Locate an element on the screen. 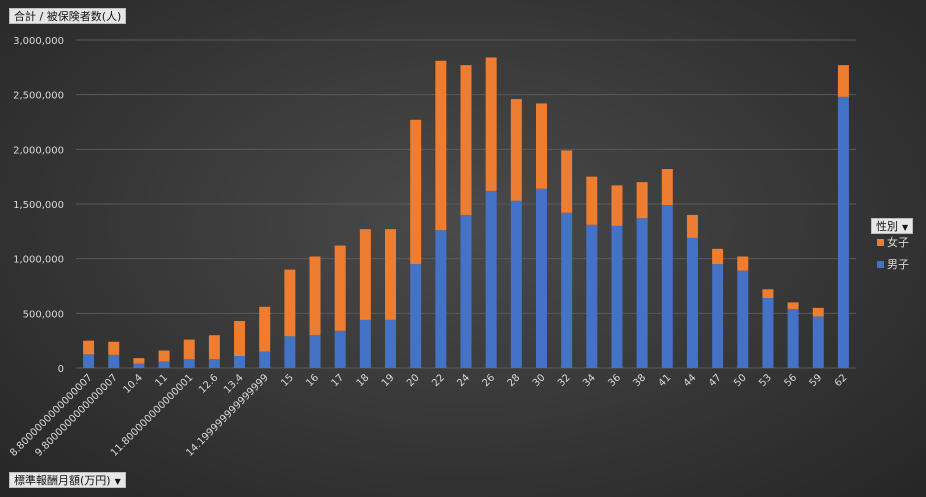 The height and width of the screenshot is (497, 926). x-tick-label: 15 is located at coordinates (287, 380).